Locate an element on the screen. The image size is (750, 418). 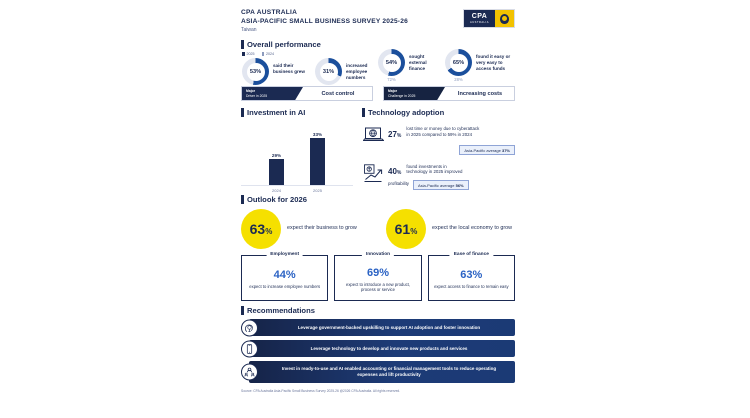
outlook-heading: Outlook for 2026 is located at coordinates (378, 199).